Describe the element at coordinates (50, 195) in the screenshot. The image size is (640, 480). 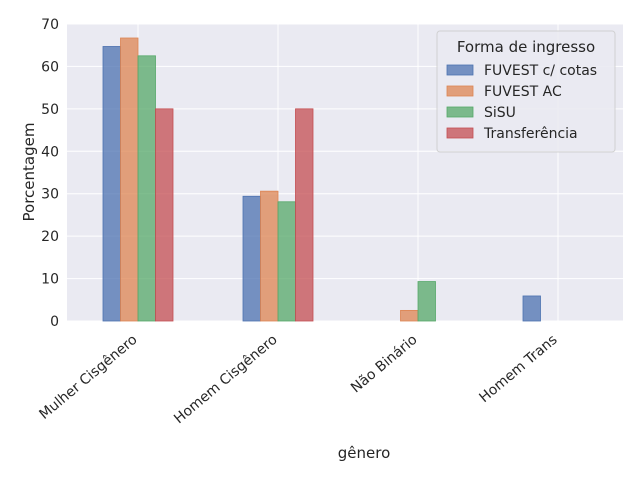
I see `y-tick-label: 30` at that location.